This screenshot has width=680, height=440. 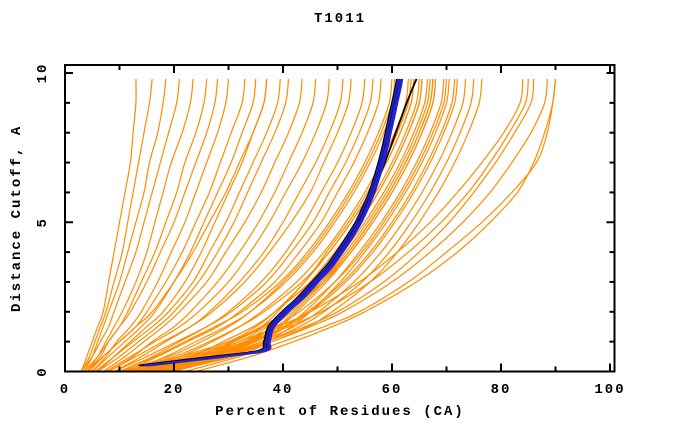 What do you see at coordinates (43, 371) in the screenshot?
I see `y-tick-label: 0` at bounding box center [43, 371].